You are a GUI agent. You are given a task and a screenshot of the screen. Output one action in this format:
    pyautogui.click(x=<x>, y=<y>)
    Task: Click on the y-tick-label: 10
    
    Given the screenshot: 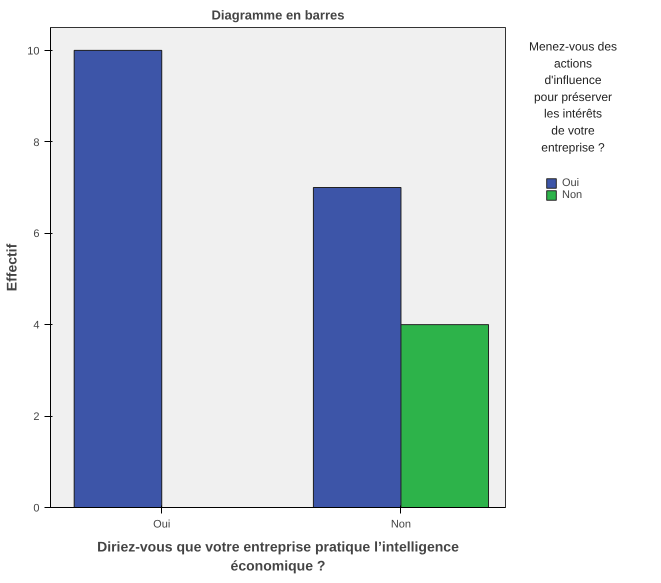 What is the action you would take?
    pyautogui.click(x=33, y=51)
    